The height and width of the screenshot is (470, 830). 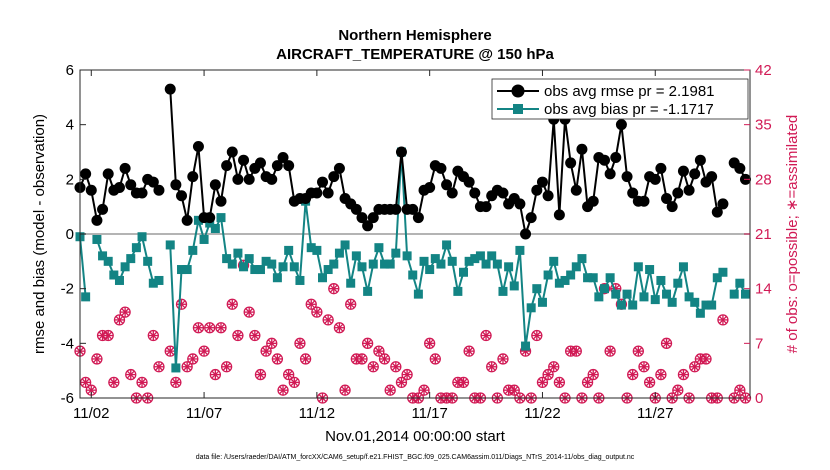 I want to click on chart-title-line2: AIRCRAFT_TEMPERATURE @ 150 hPa, so click(x=415, y=54).